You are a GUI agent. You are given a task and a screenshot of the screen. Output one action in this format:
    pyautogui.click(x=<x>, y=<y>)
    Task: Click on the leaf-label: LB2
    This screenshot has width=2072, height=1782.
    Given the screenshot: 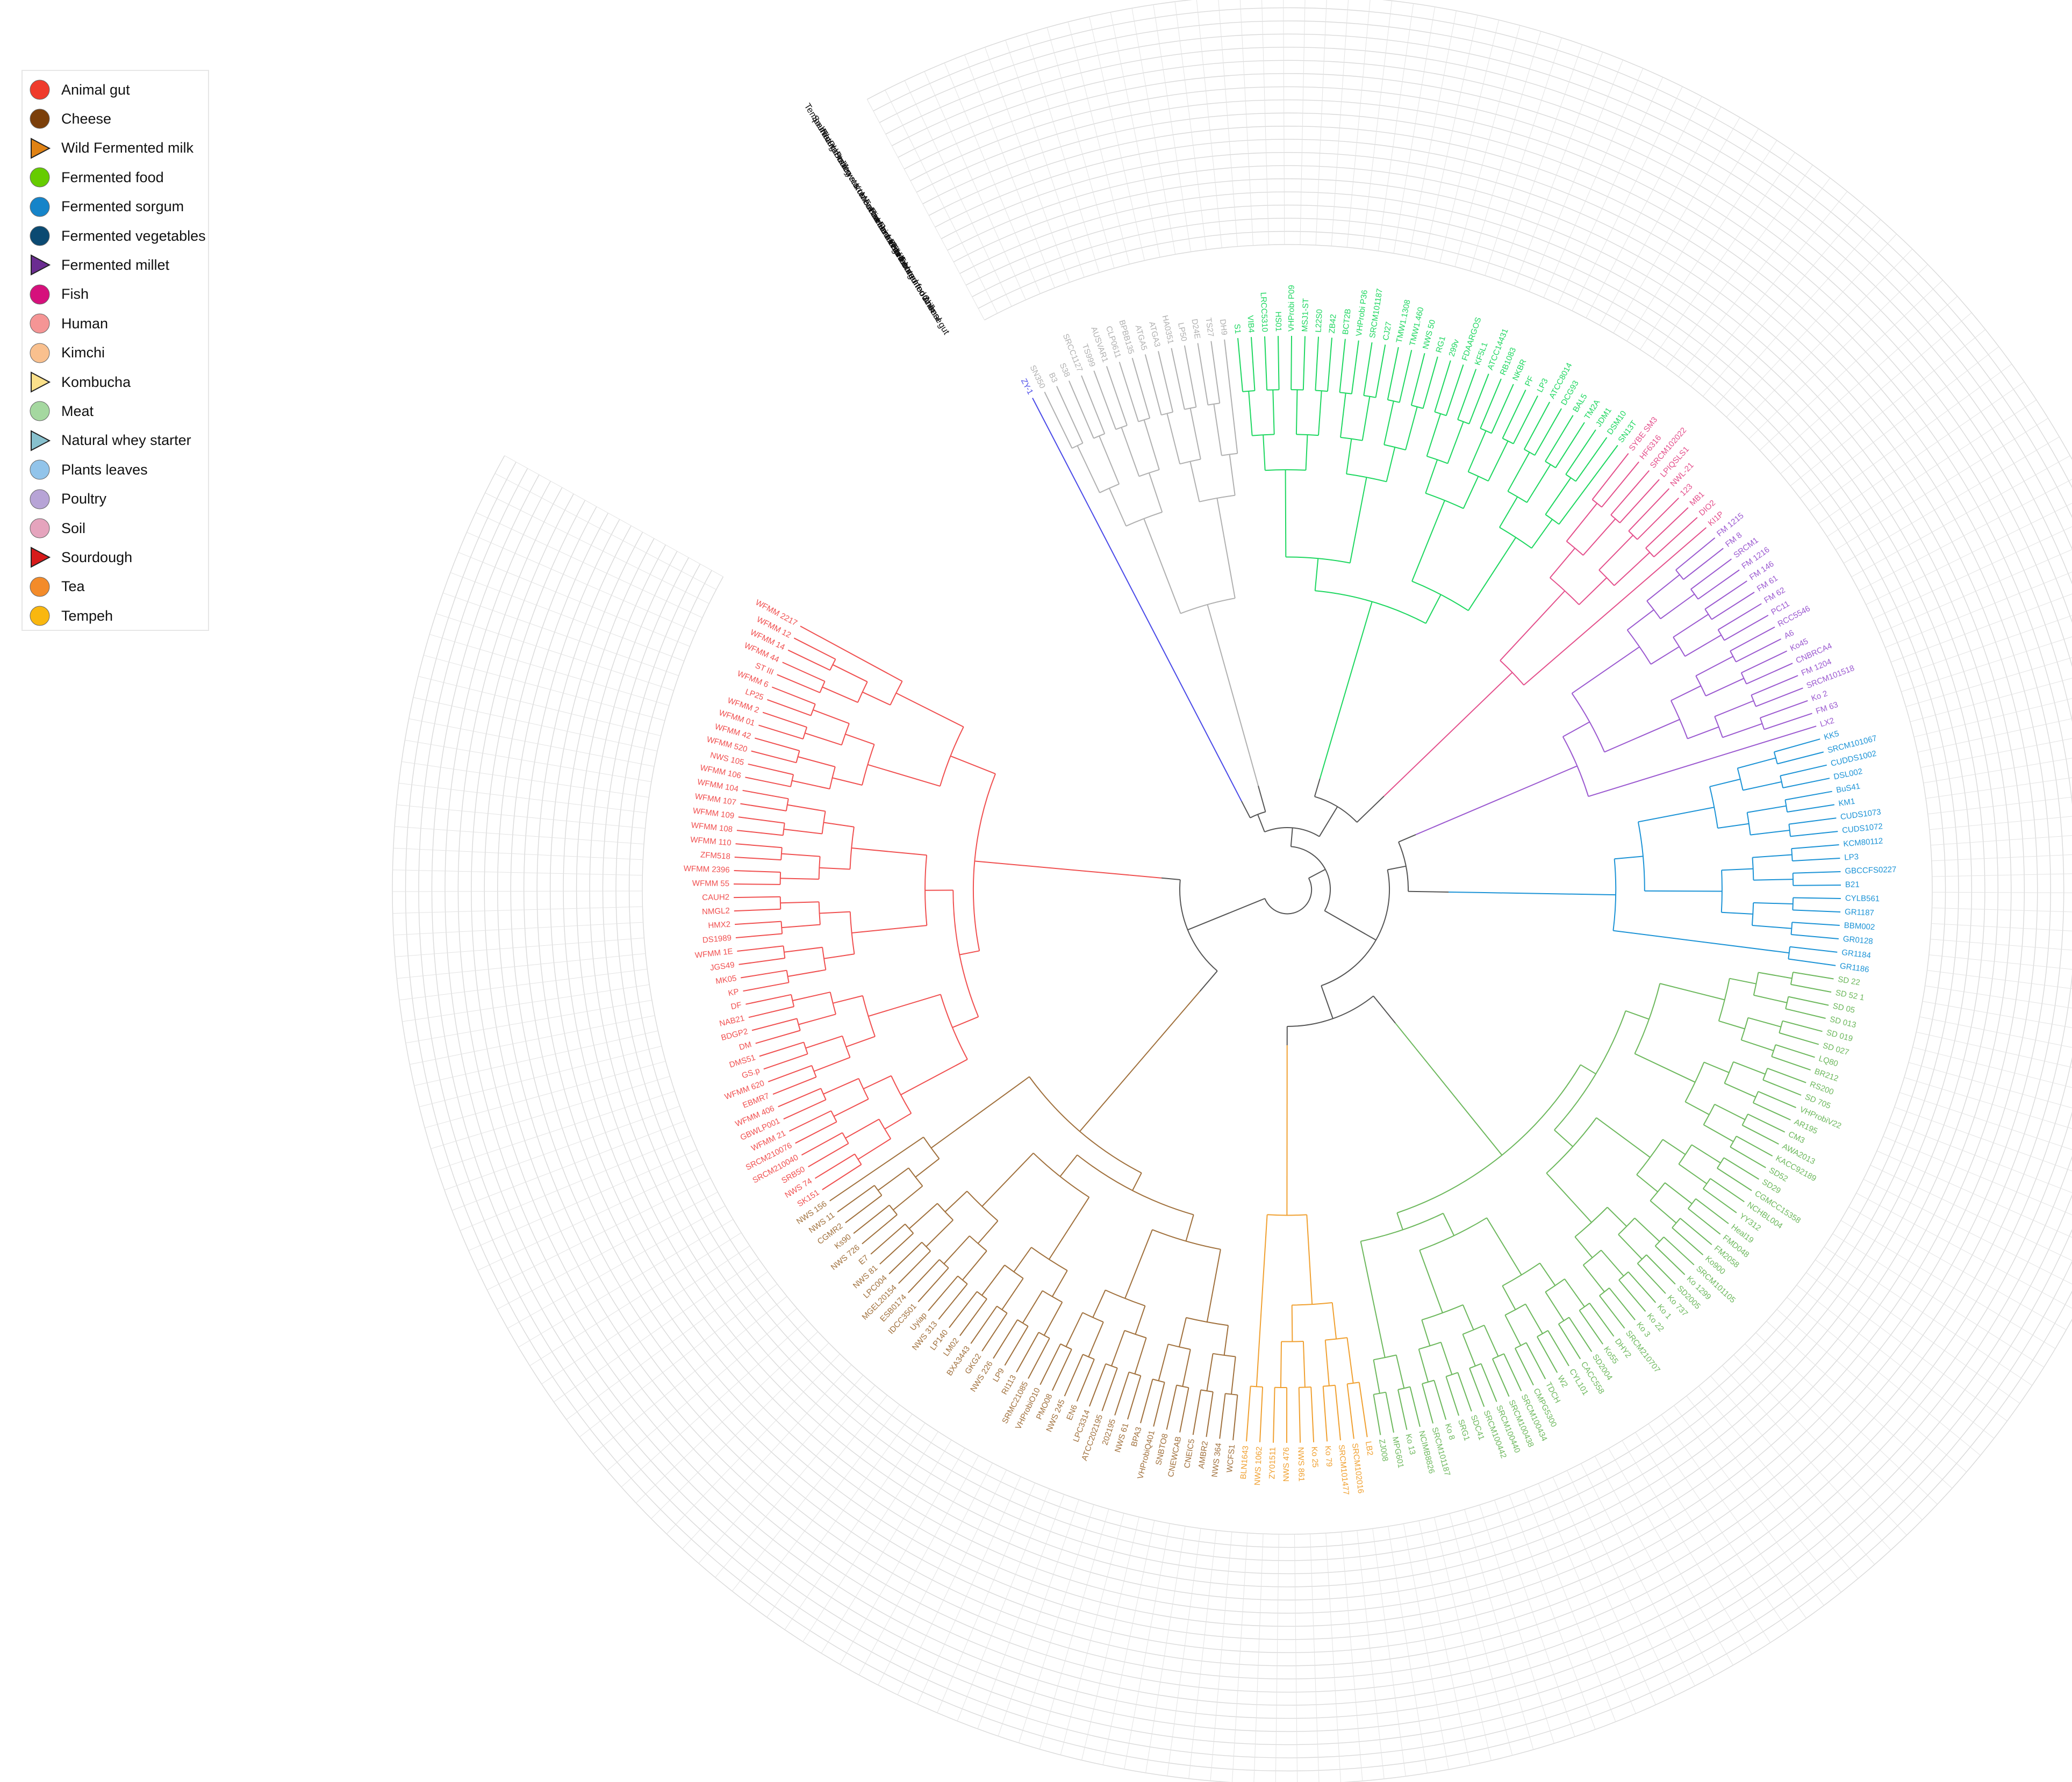 What is the action you would take?
    pyautogui.click(x=1369, y=1448)
    